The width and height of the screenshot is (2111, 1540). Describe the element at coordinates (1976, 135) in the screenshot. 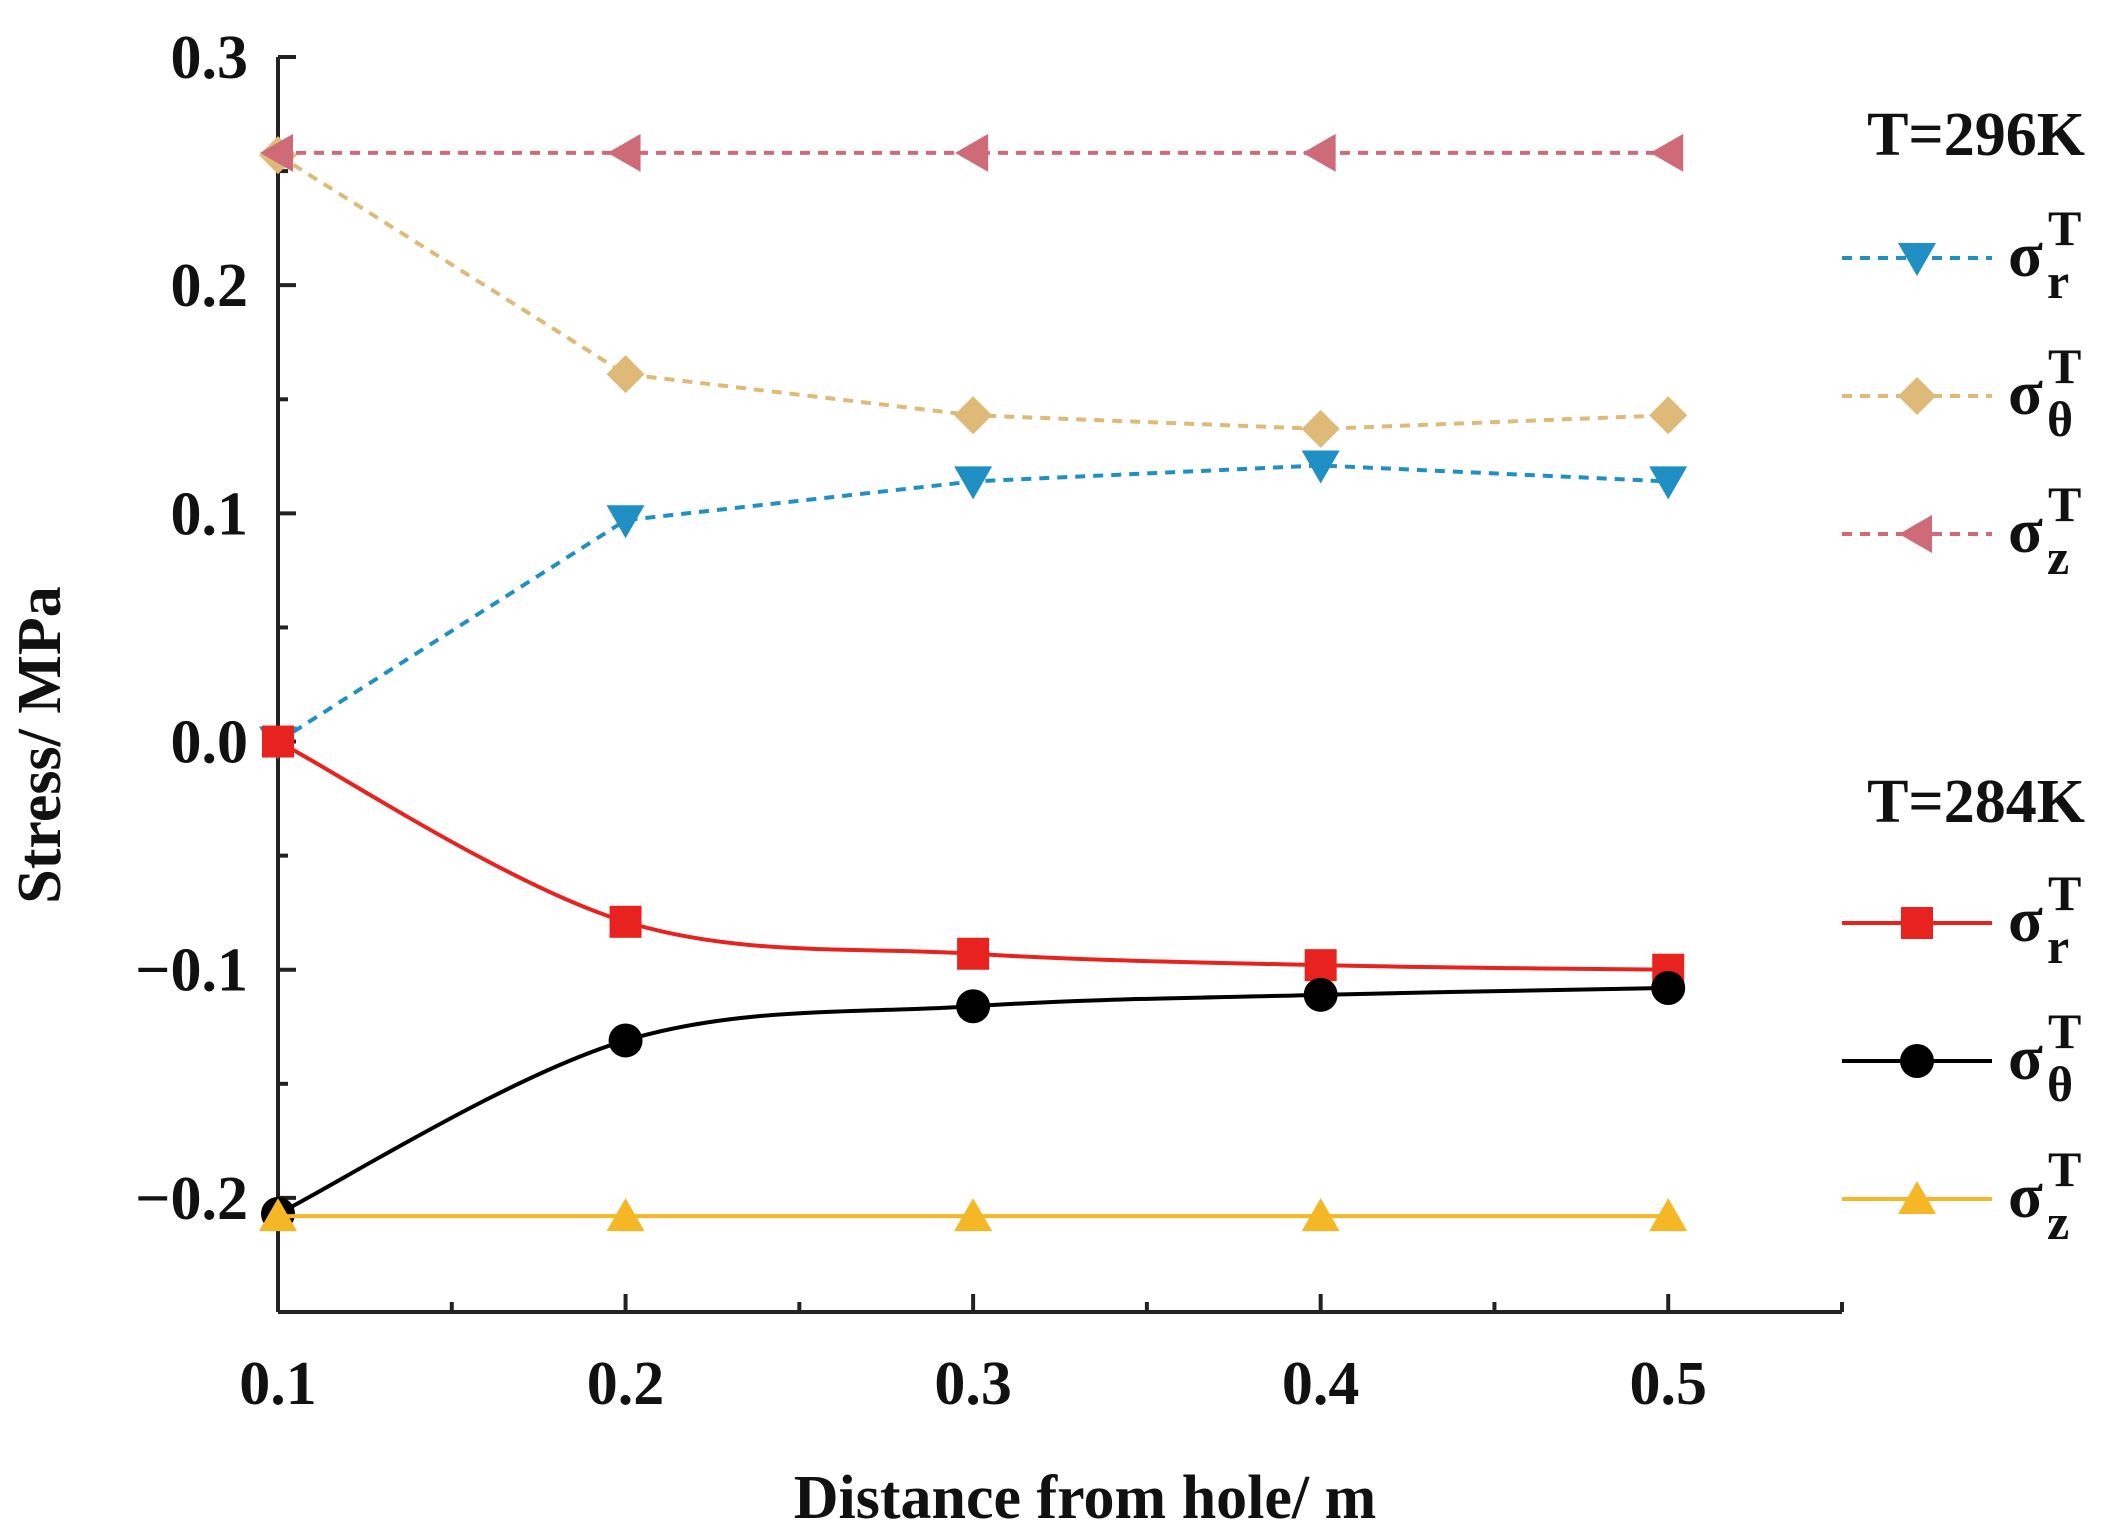

I see `legend-group-title: T=296K` at that location.